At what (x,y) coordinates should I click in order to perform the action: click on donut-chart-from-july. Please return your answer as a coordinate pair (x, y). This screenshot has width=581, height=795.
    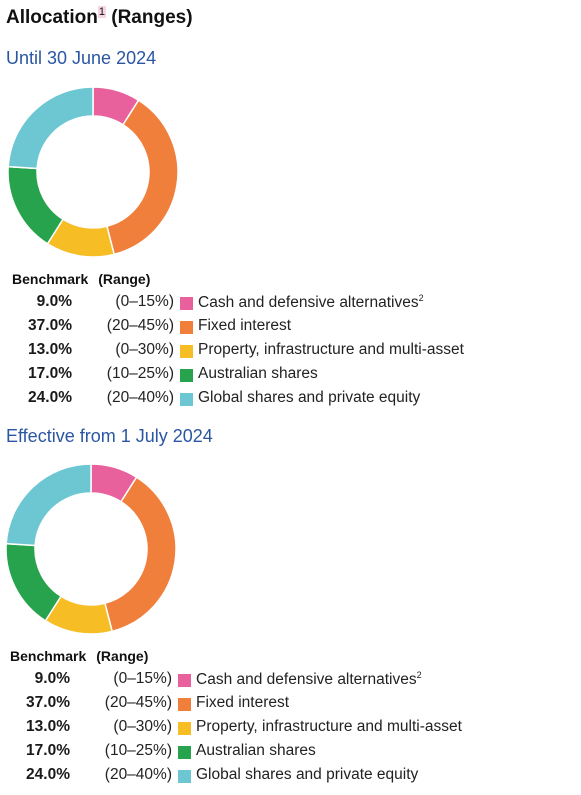
    Looking at the image, I should click on (91, 549).